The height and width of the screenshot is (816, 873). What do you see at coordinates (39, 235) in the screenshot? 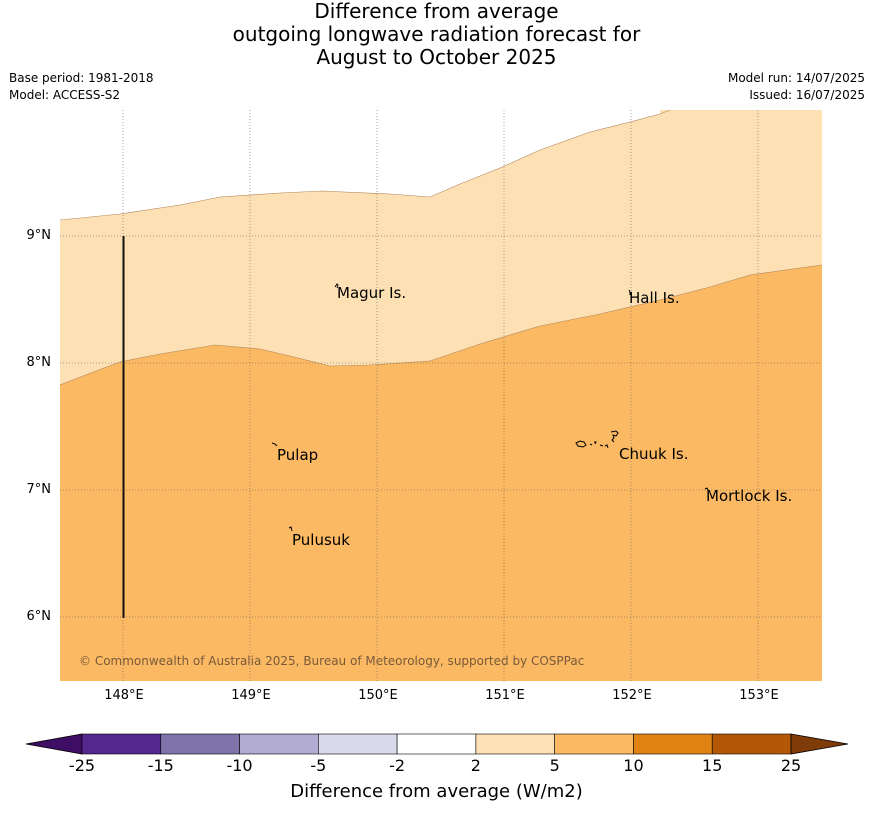
I see `lat-label-9n: 9°N` at bounding box center [39, 235].